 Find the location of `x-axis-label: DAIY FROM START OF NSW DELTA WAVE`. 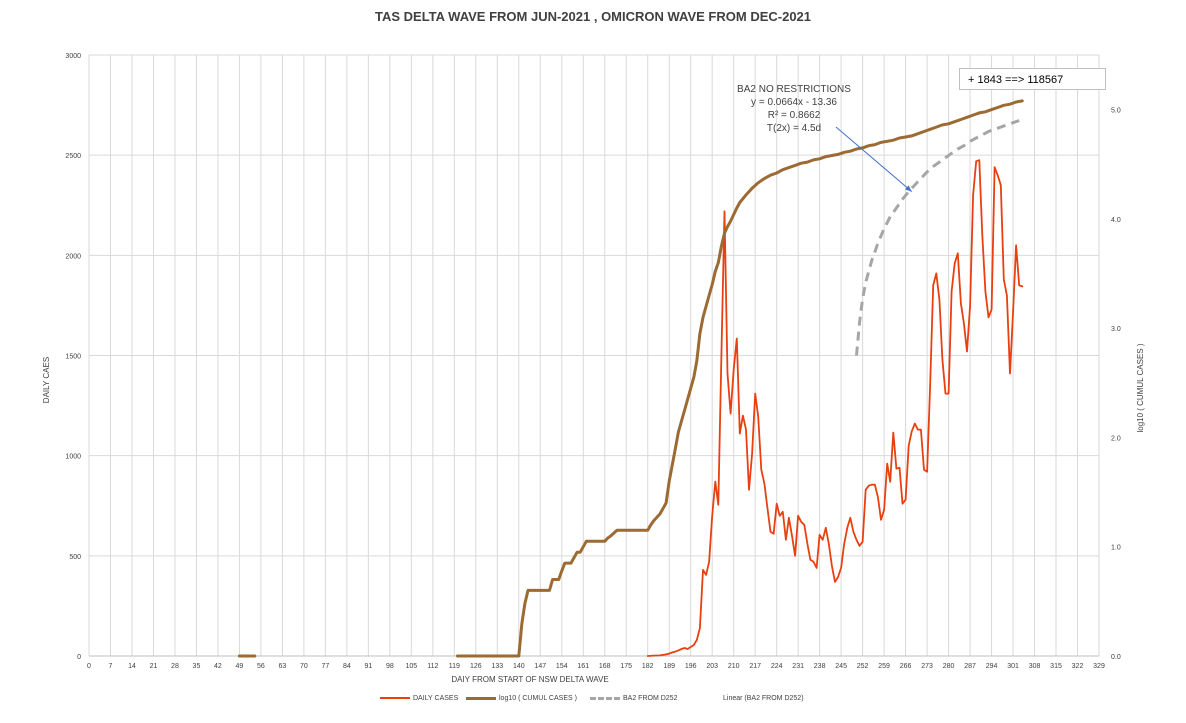

x-axis-label: DAIY FROM START OF NSW DELTA WAVE is located at coordinates (529, 679).